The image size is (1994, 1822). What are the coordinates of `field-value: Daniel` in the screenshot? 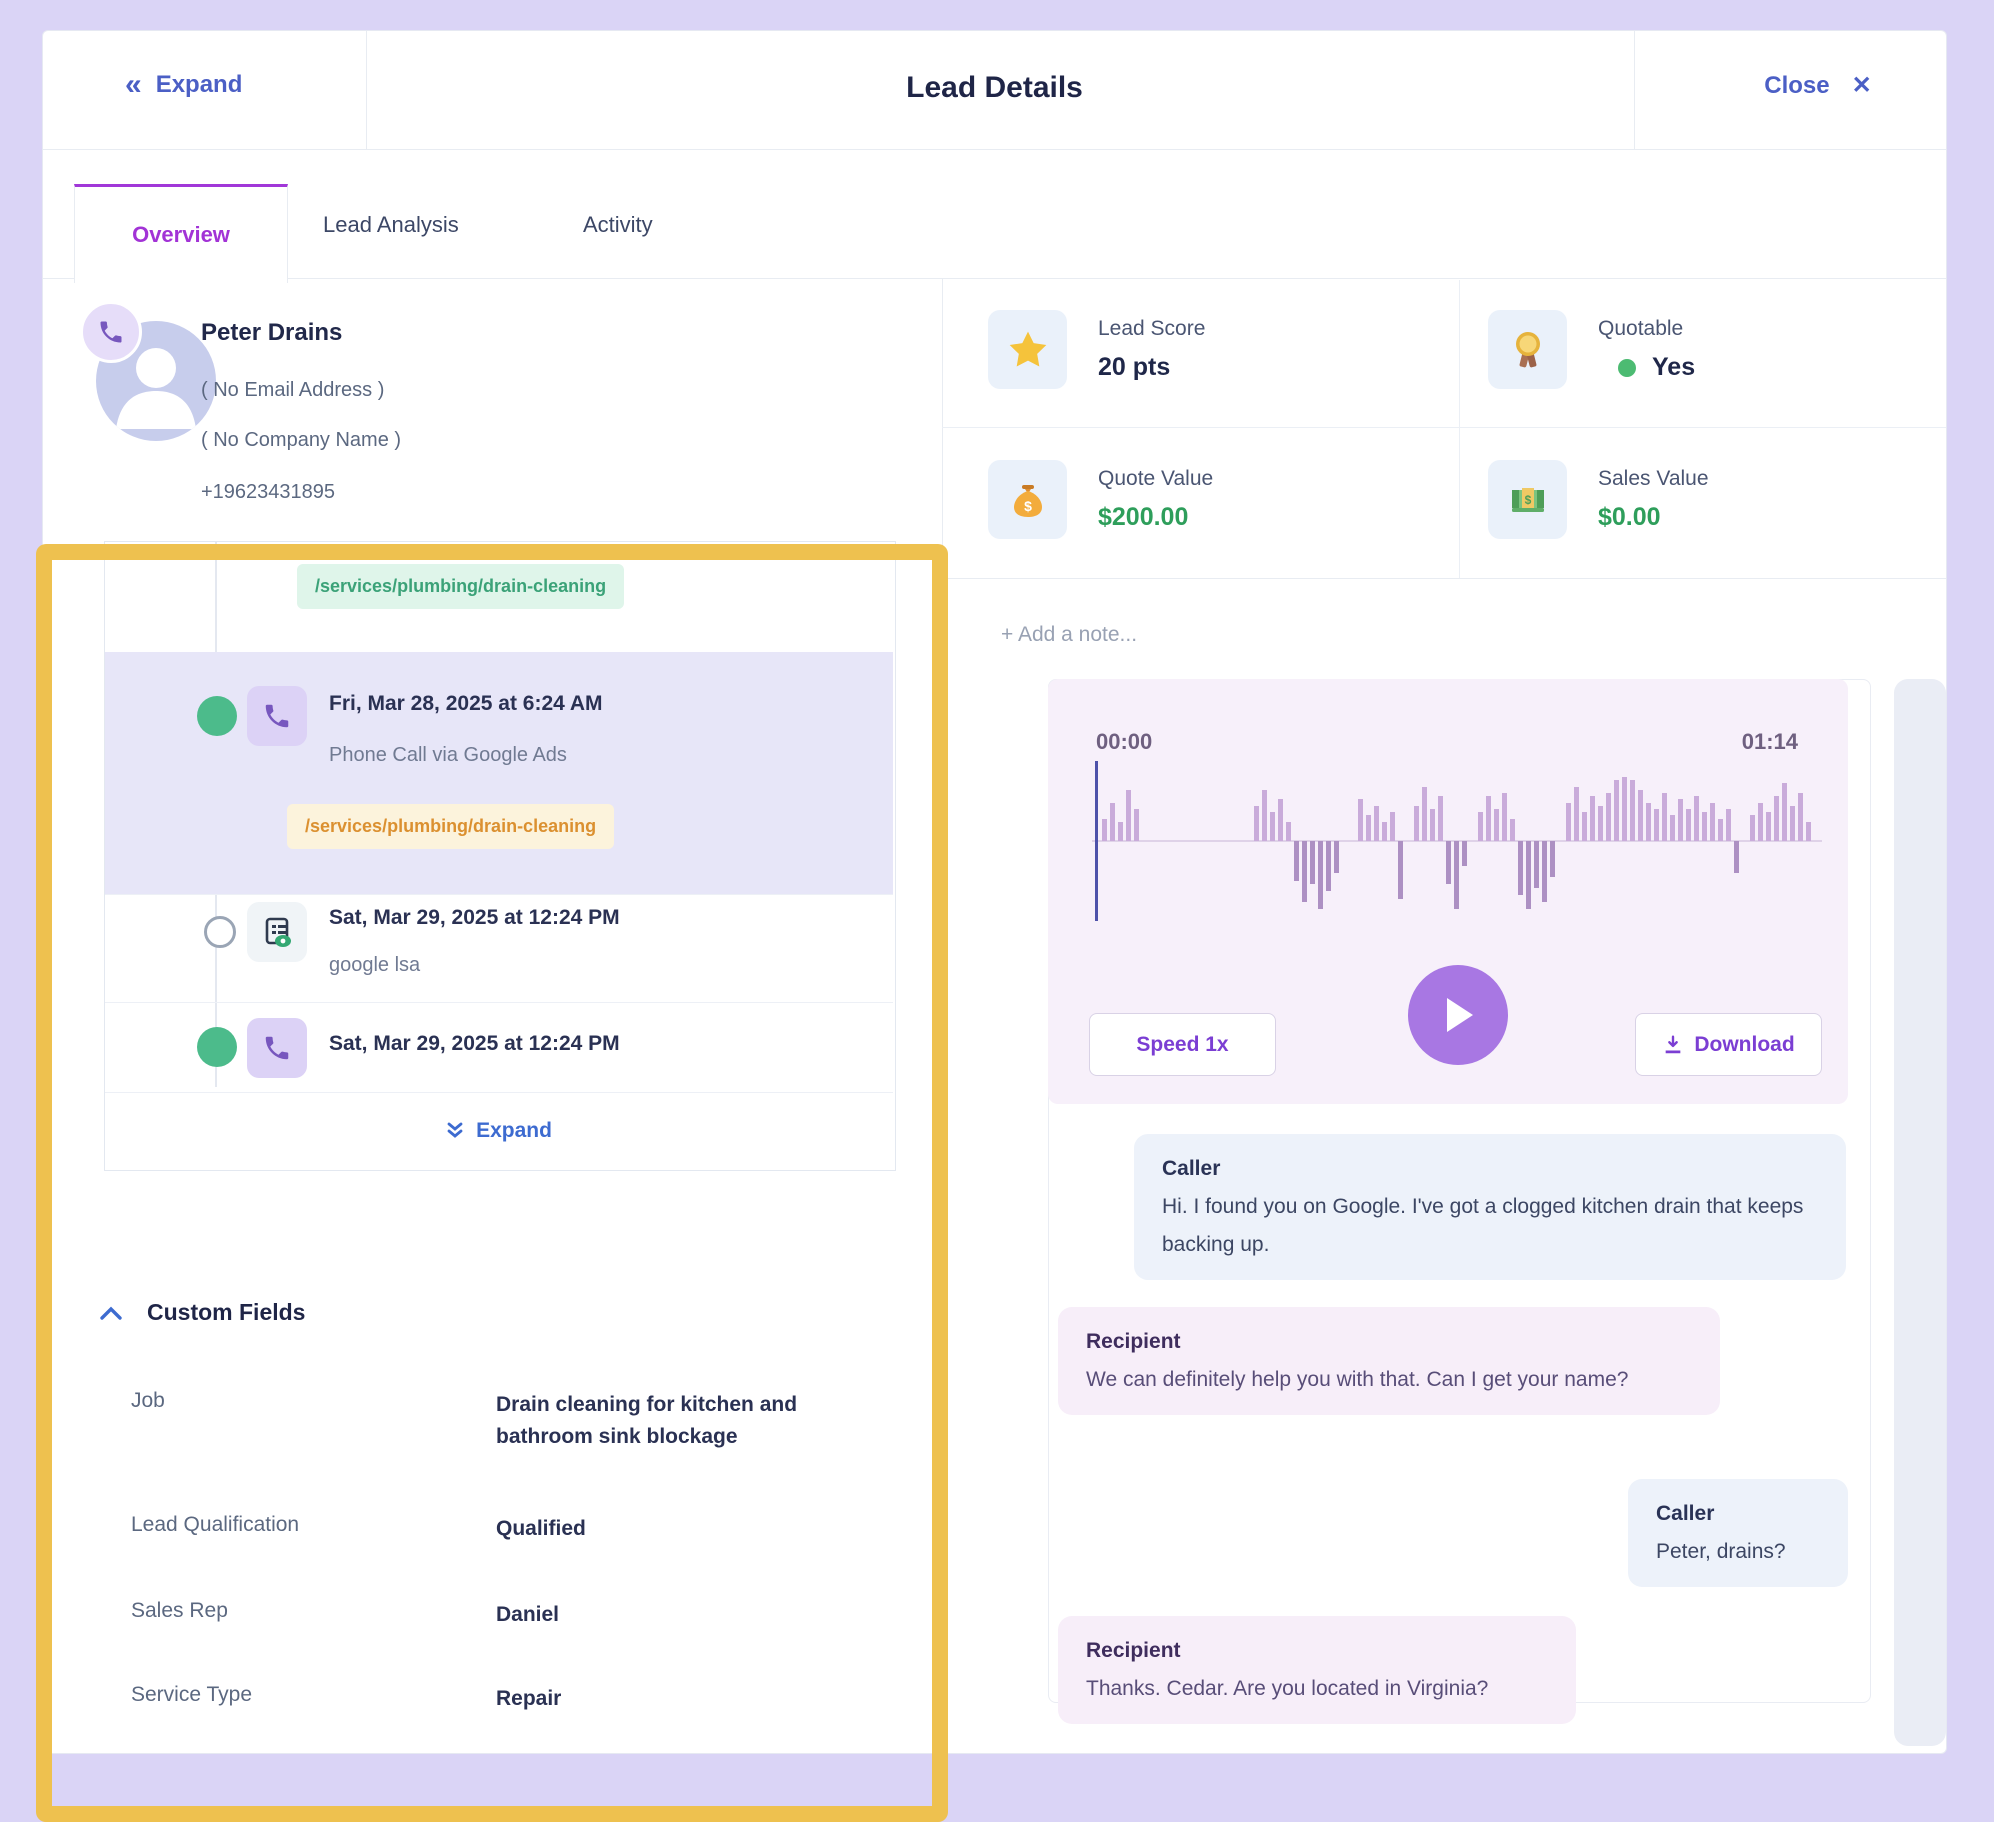 It's located at (528, 1614).